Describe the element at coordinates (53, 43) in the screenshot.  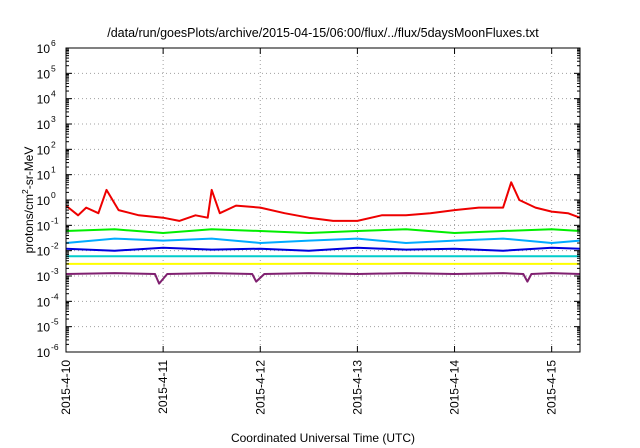
I see `y-tick-label-exponent: 6` at that location.